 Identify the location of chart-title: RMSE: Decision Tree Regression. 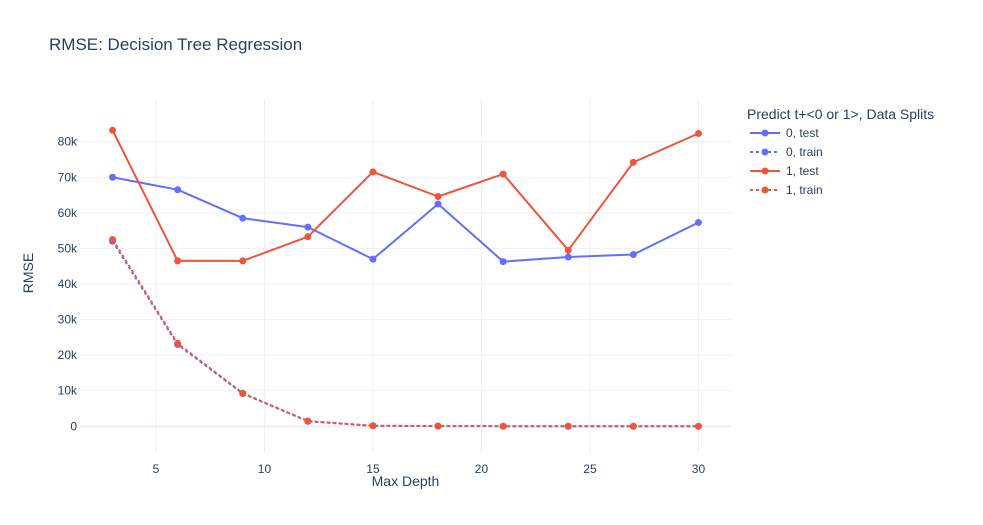
(175, 44).